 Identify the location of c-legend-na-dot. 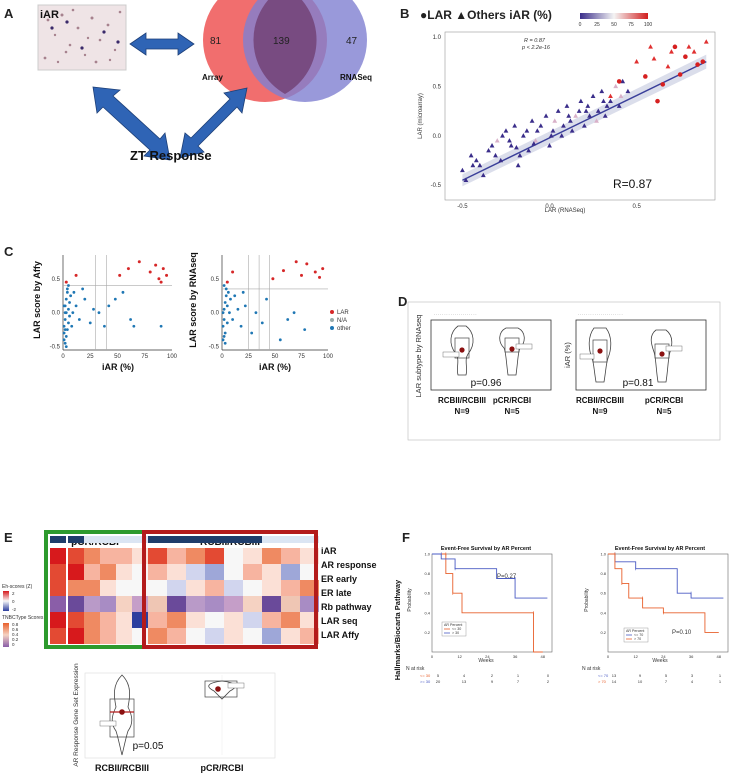
(332, 320).